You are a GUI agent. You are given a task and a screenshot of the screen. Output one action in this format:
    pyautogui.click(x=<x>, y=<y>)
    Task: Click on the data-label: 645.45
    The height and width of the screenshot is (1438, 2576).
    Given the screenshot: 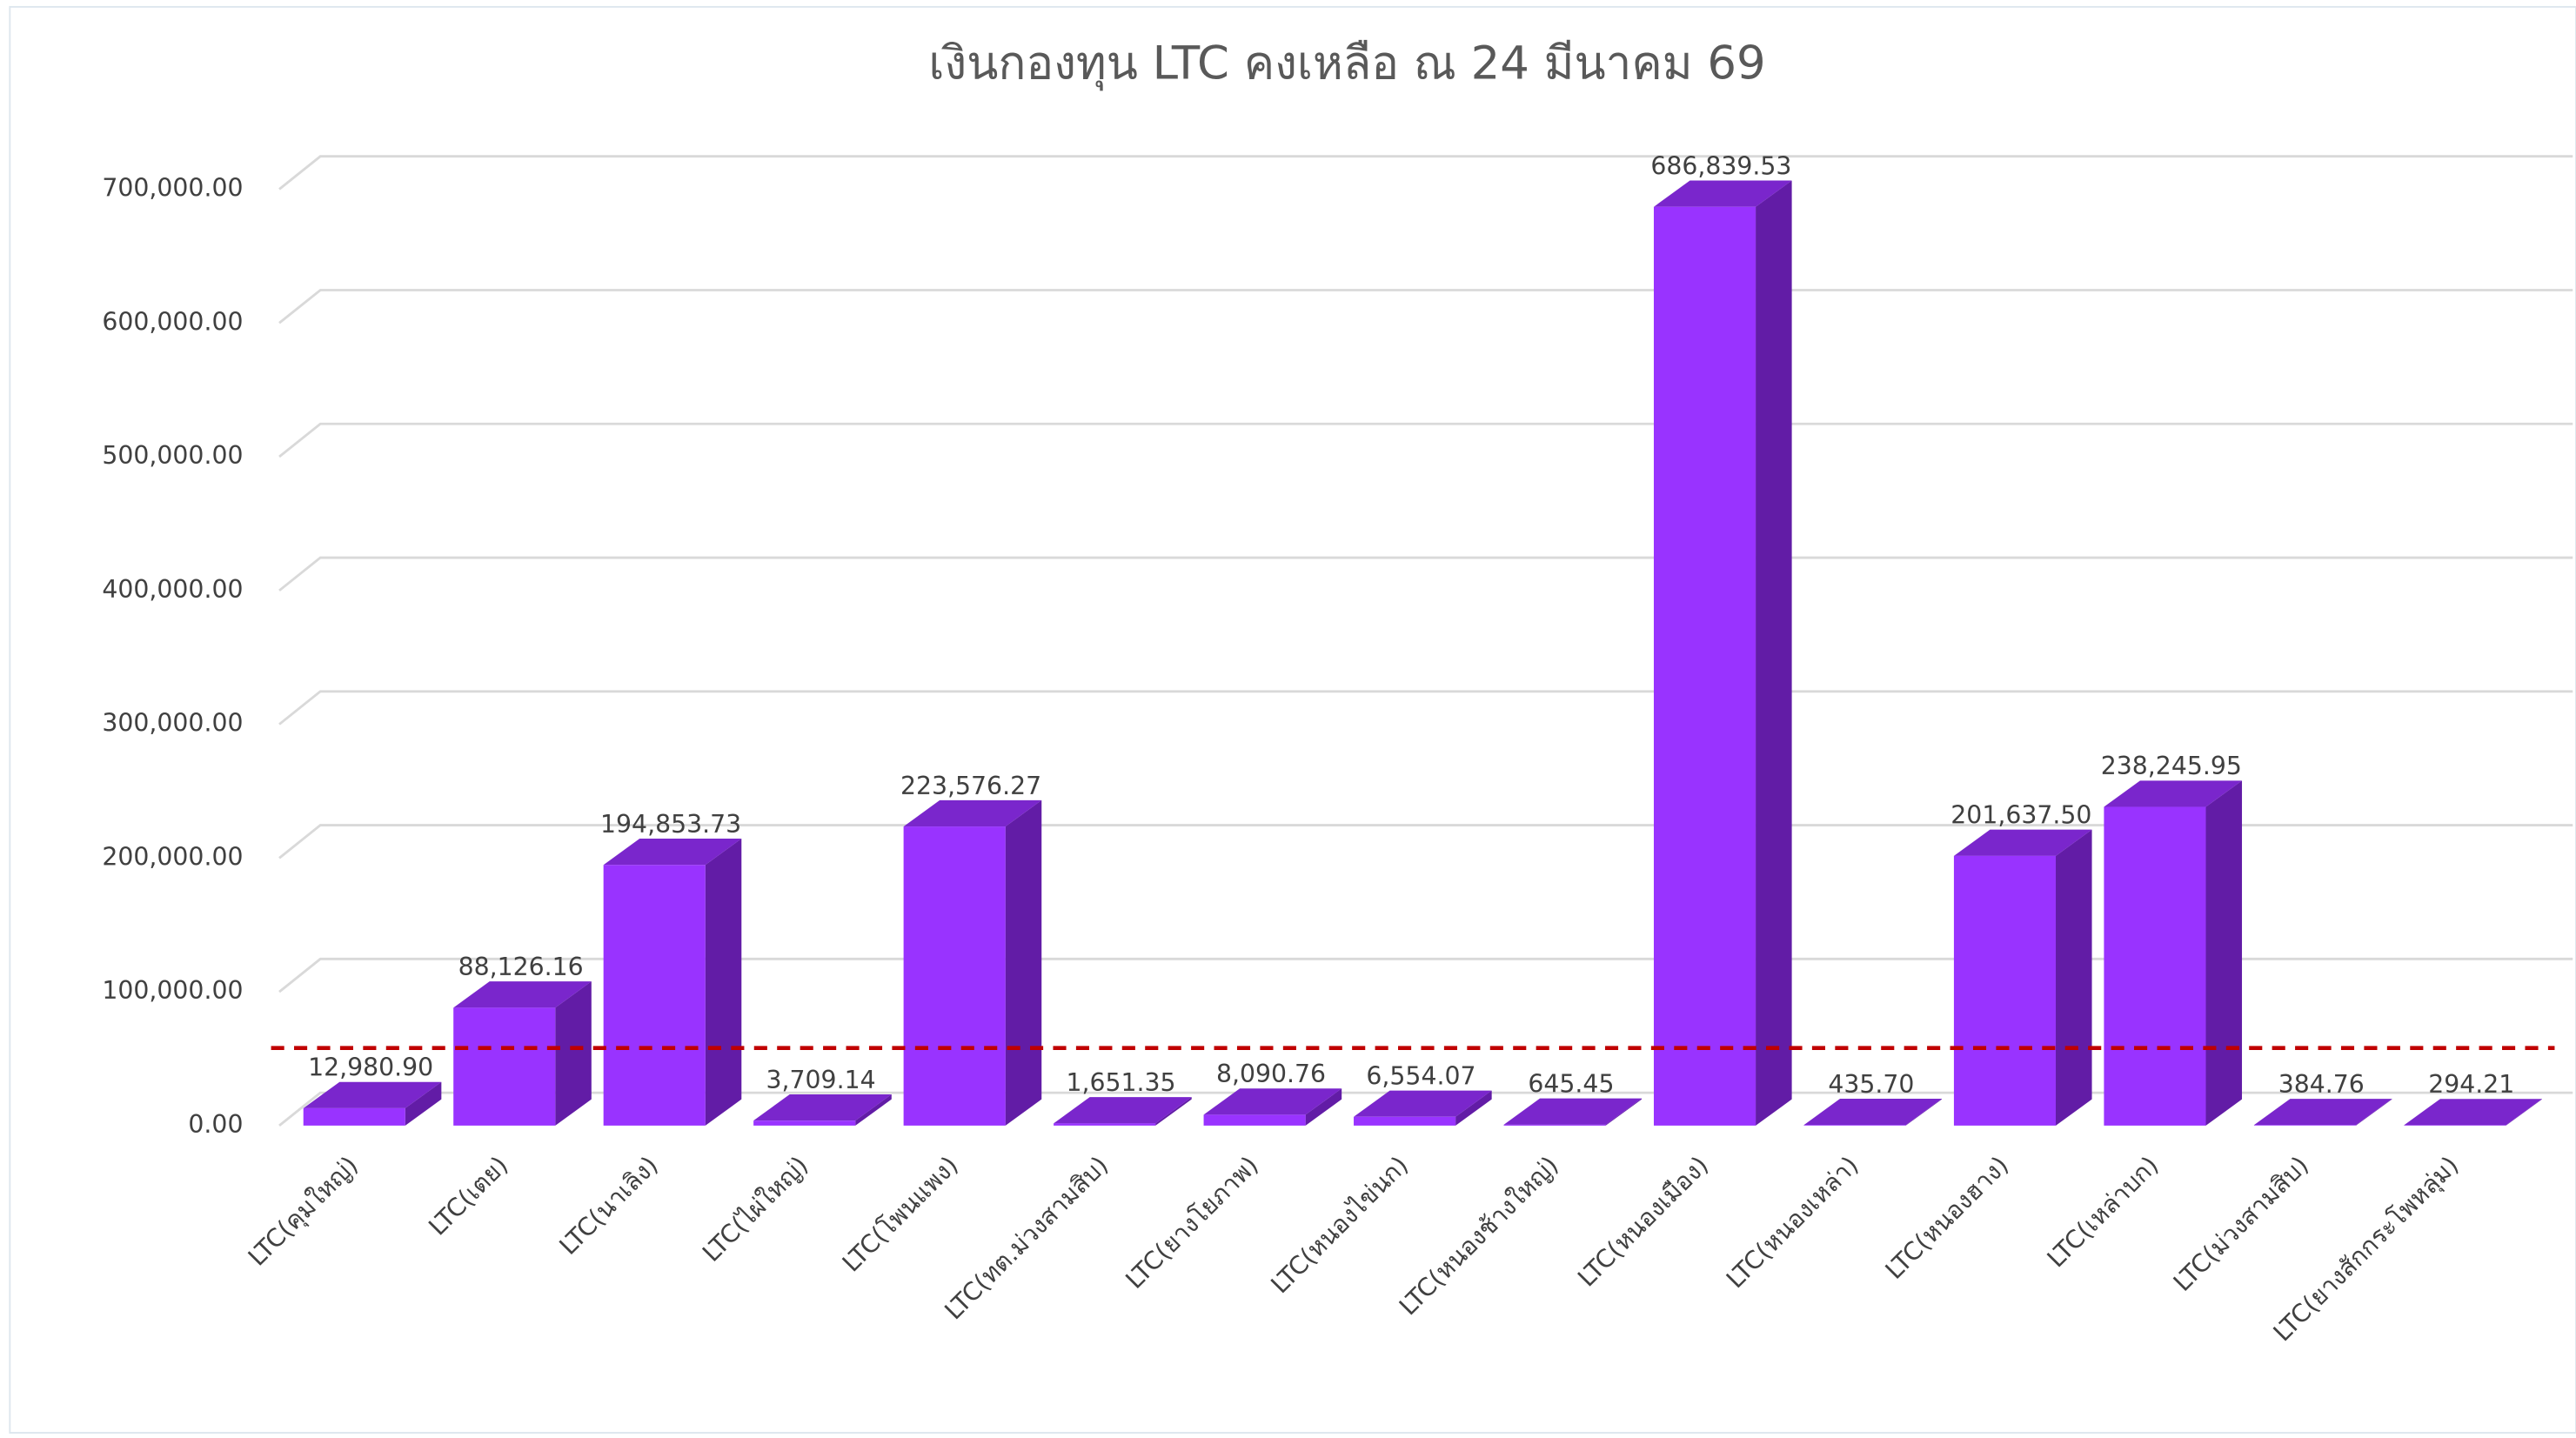 What is the action you would take?
    pyautogui.click(x=1571, y=1085)
    